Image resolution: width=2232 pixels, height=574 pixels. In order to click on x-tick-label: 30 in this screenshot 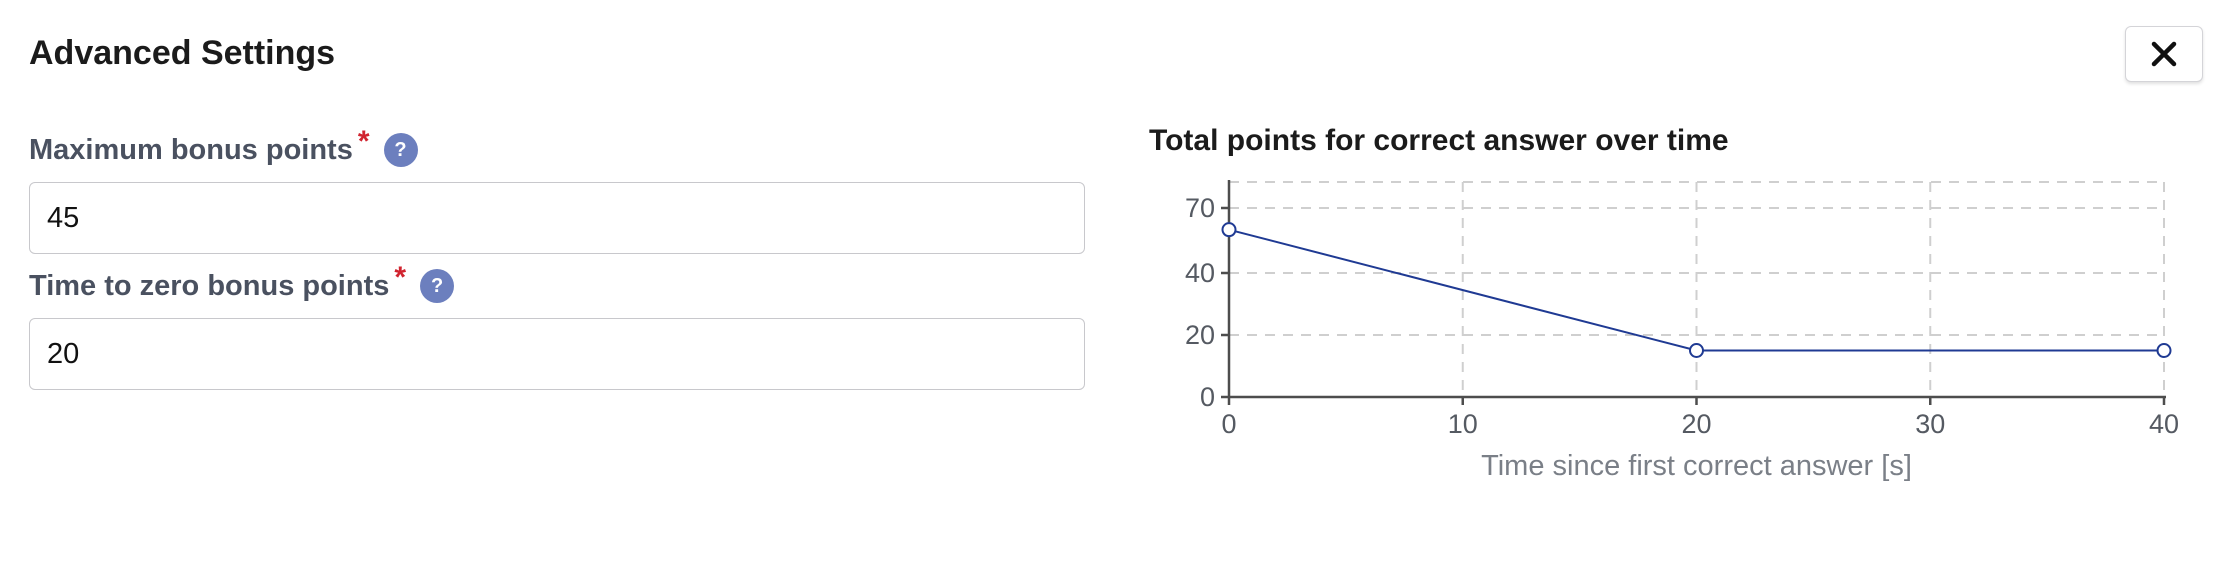, I will do `click(1930, 424)`.